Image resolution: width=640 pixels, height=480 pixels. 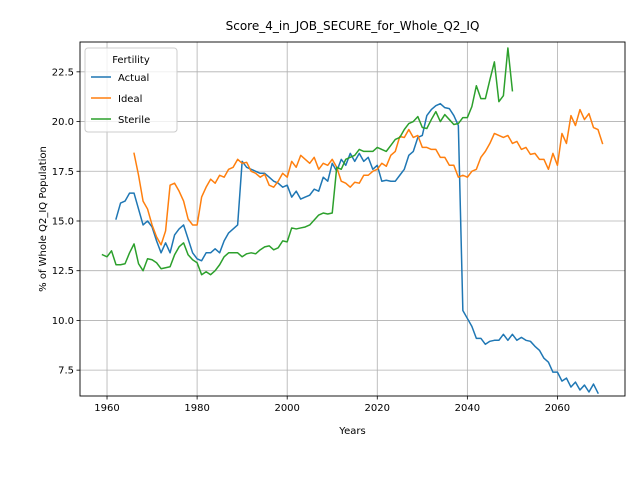 What do you see at coordinates (351, 431) in the screenshot?
I see `x-axis-label: Years` at bounding box center [351, 431].